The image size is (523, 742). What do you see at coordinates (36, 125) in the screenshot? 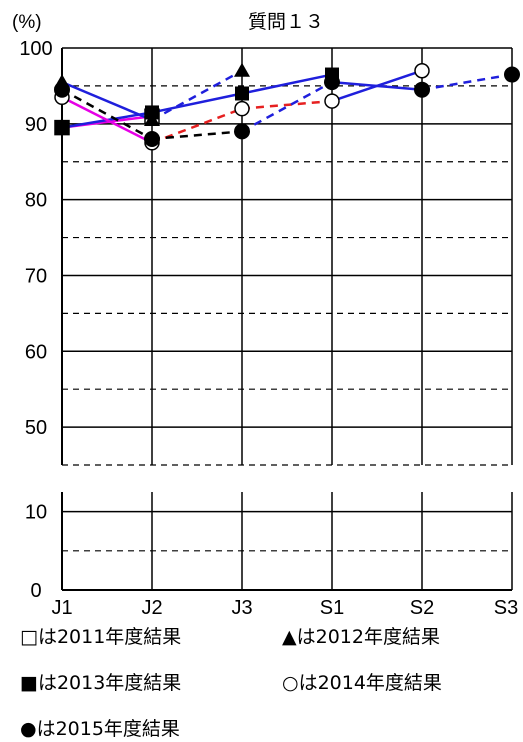
I see `y-tick-label: 90` at bounding box center [36, 125].